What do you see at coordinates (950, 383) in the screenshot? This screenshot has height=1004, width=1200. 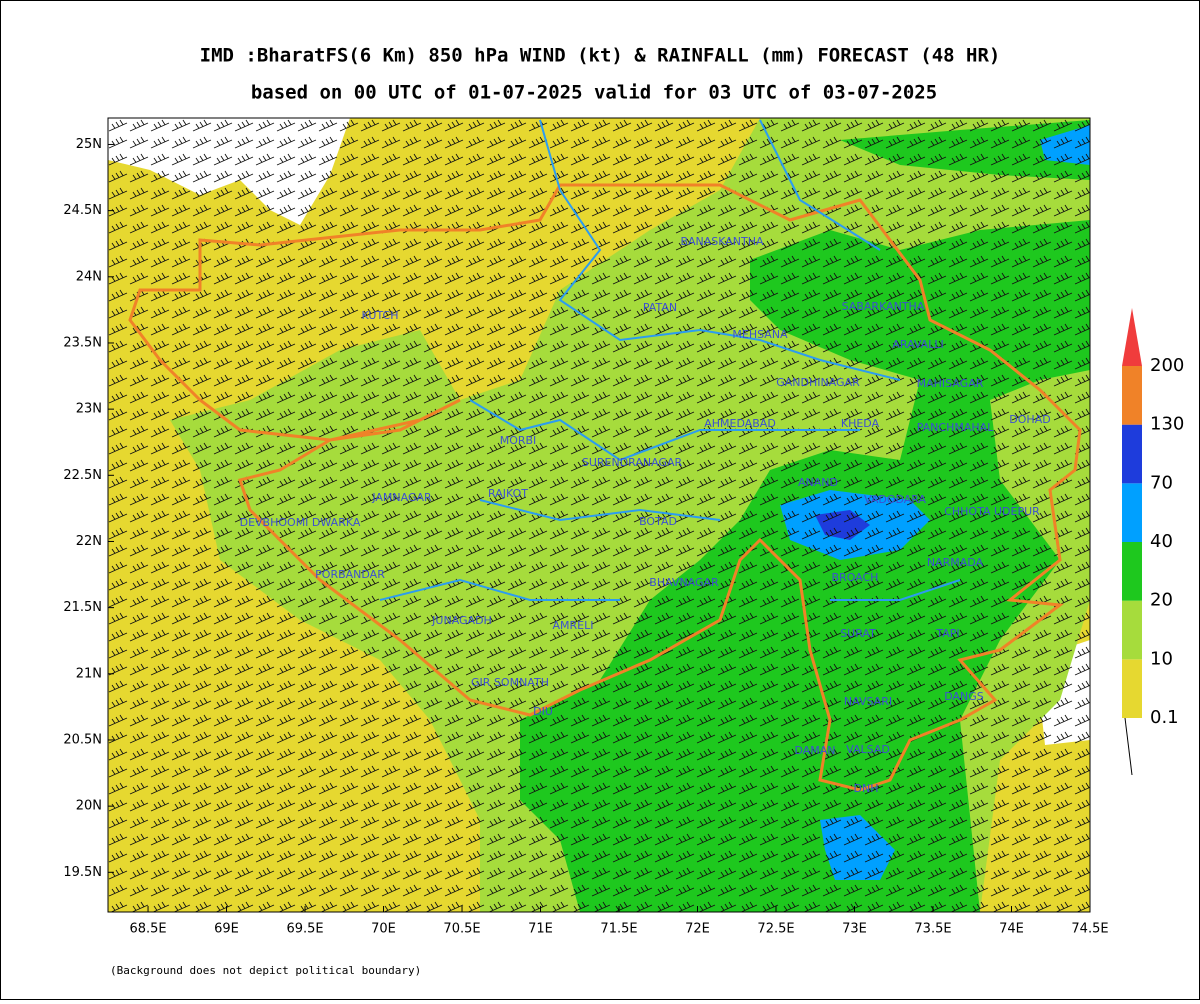 I see `district-label: MAHISAGAR` at bounding box center [950, 383].